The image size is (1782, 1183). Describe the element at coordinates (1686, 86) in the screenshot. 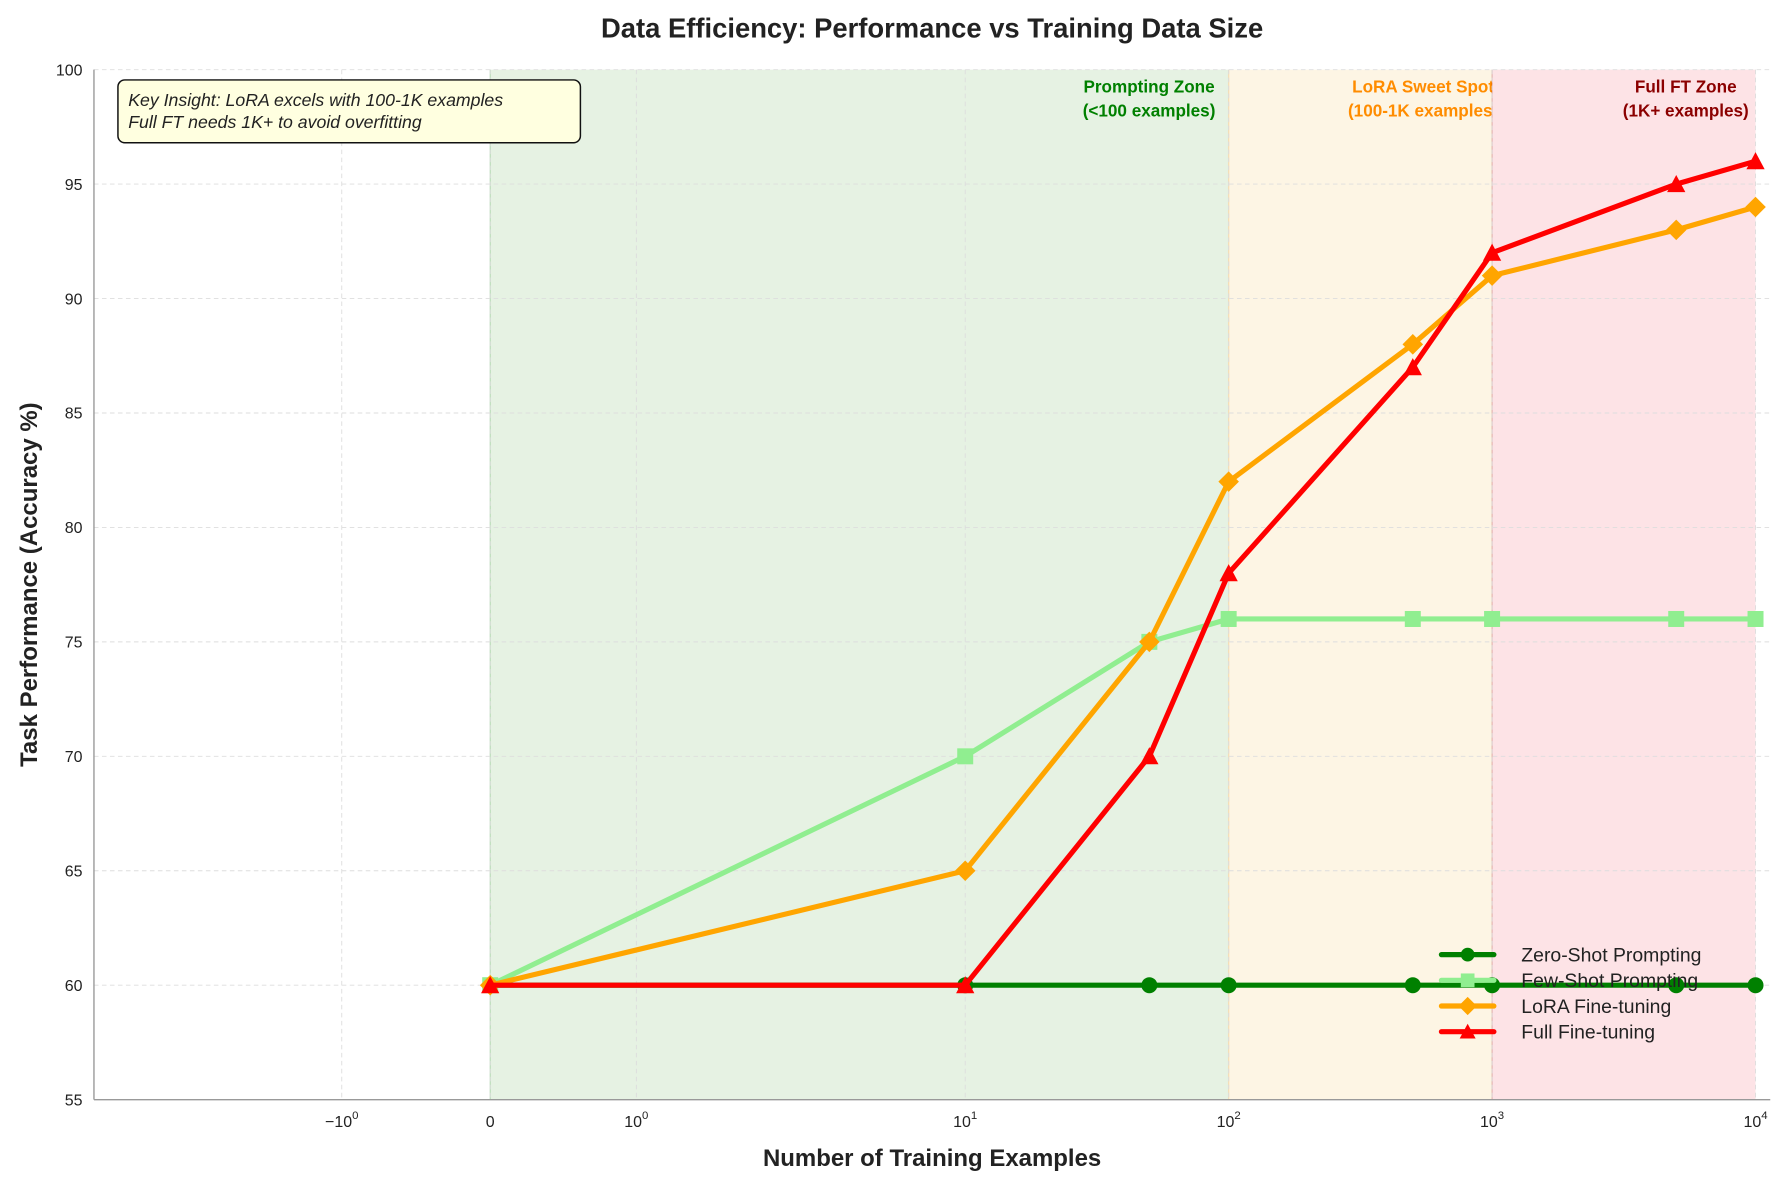

I see `zone-label-title: Full FT Zone` at that location.